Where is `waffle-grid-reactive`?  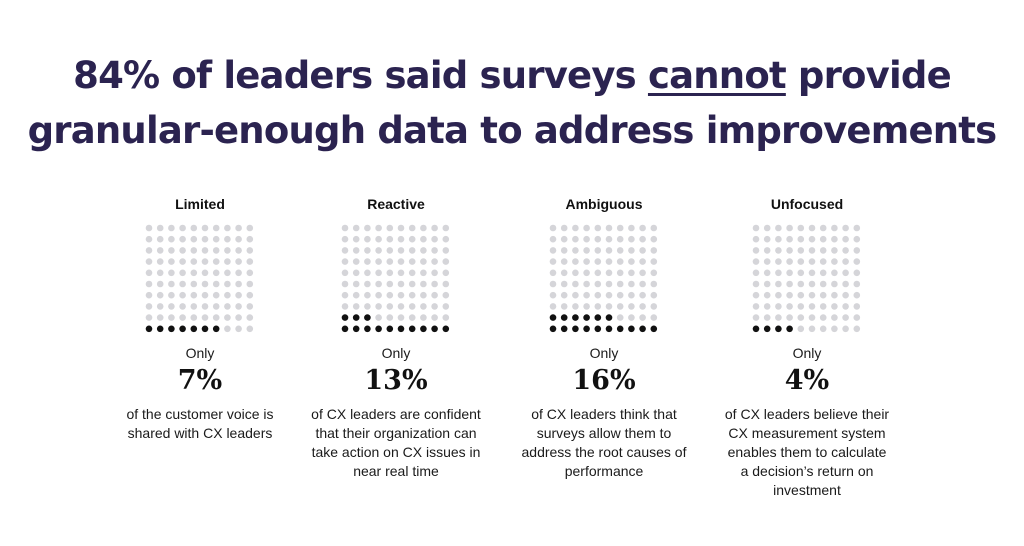 waffle-grid-reactive is located at coordinates (395, 278).